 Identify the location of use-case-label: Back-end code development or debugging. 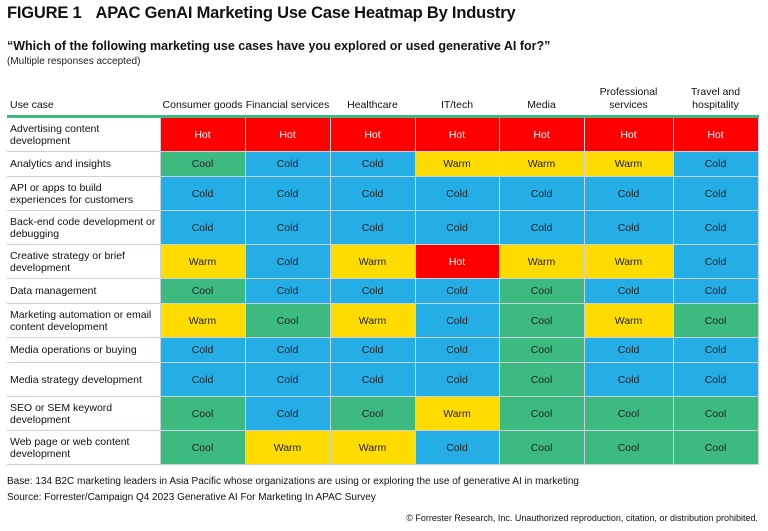
(84, 227).